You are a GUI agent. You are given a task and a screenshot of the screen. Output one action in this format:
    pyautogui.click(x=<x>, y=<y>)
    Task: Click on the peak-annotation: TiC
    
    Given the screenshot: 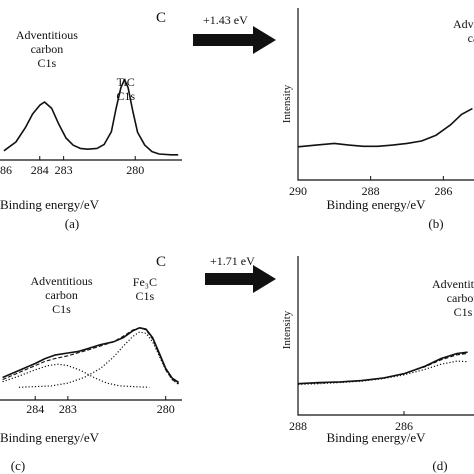 What is the action you would take?
    pyautogui.click(x=126, y=82)
    